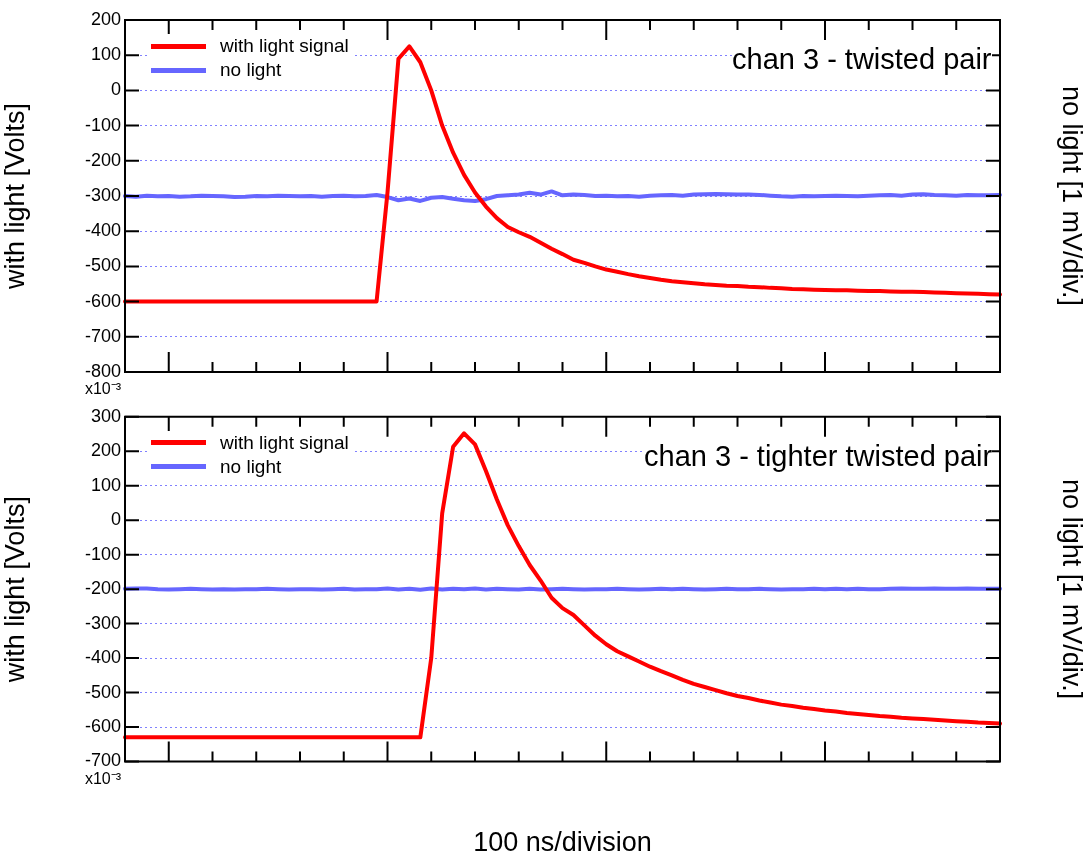 The height and width of the screenshot is (866, 1087). Describe the element at coordinates (105, 415) in the screenshot. I see `y-tick-label: 300` at that location.